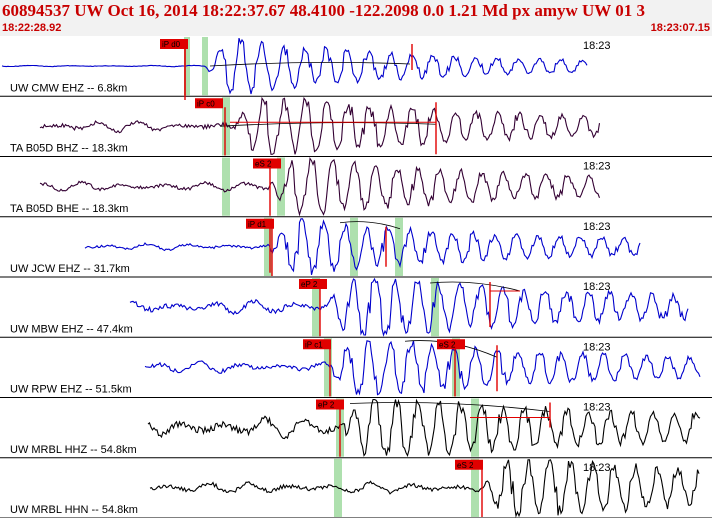 The height and width of the screenshot is (518, 712). Describe the element at coordinates (70, 269) in the screenshot. I see `station-label: UW JCW EHZ -- 31.7km` at that location.